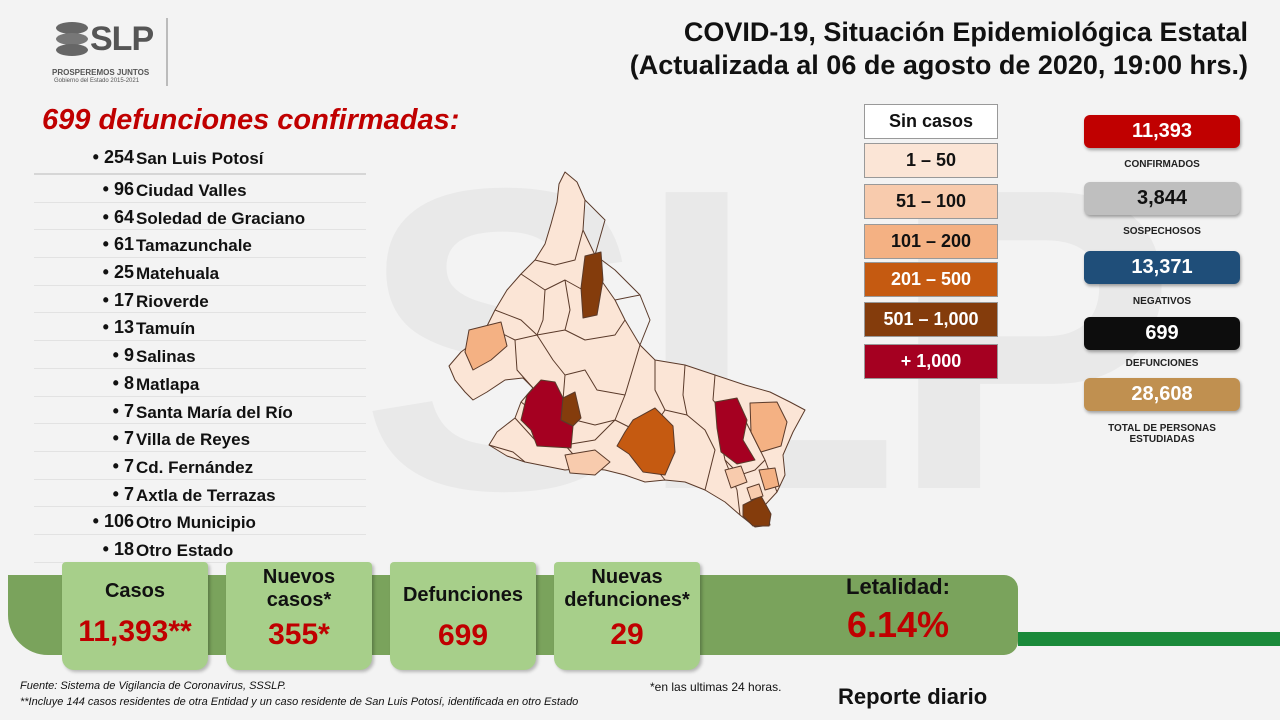 The height and width of the screenshot is (720, 1280). I want to click on card-letalidad: Letalidad: 6.14%, so click(898, 614).